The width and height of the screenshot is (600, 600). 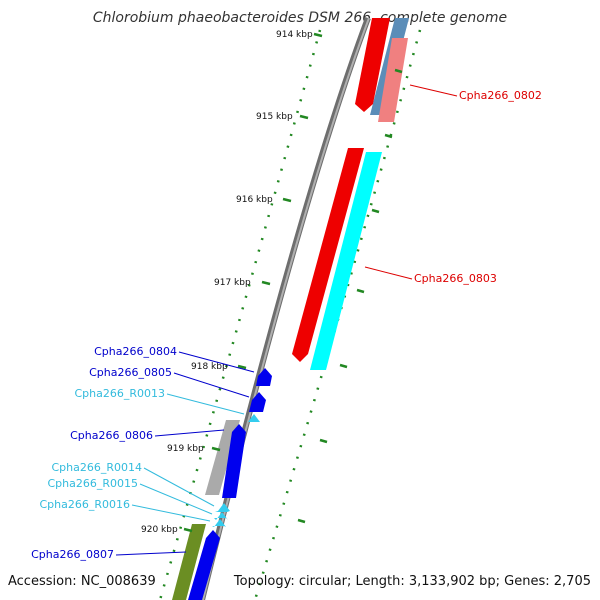 What do you see at coordinates (159, 530) in the screenshot?
I see `tick-label: 920 kbp` at bounding box center [159, 530].